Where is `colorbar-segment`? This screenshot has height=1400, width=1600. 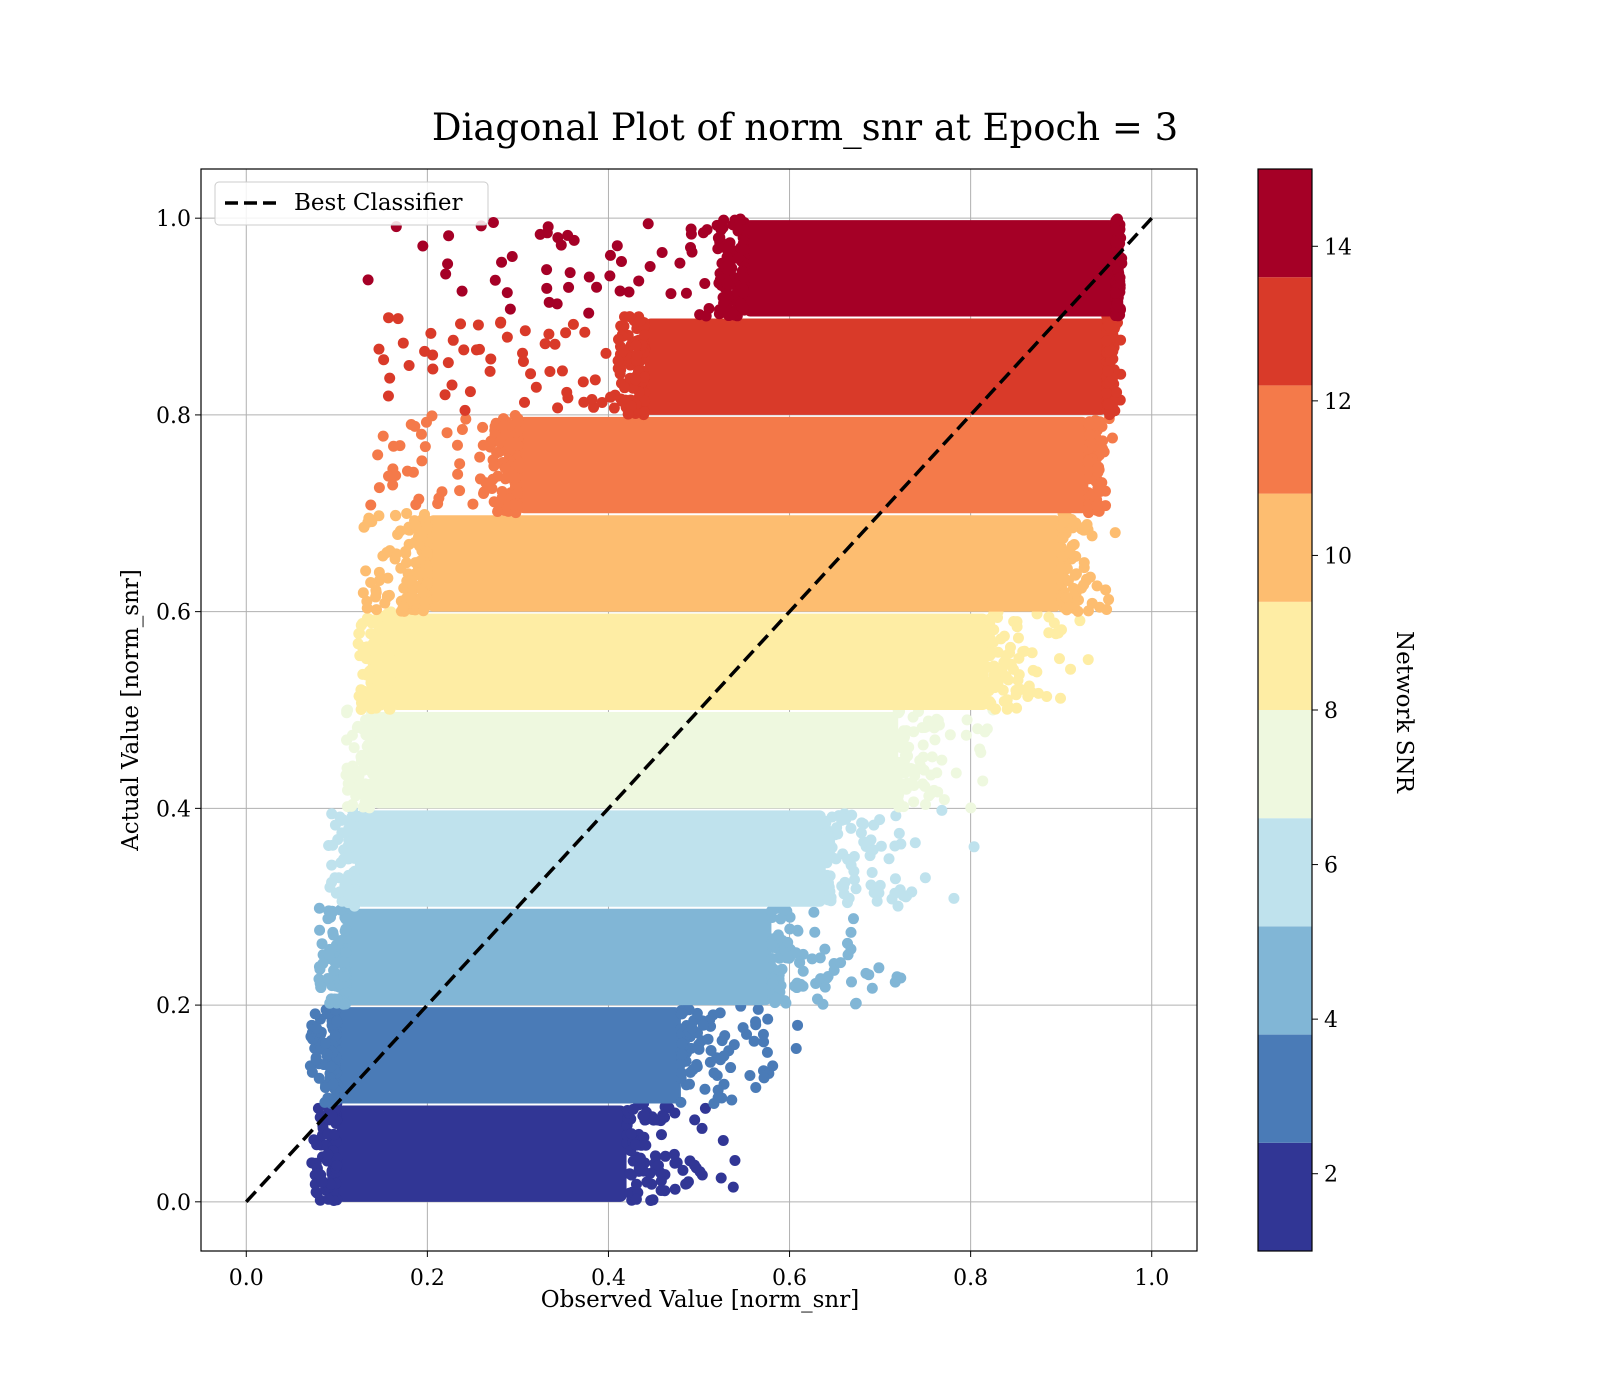 colorbar-segment is located at coordinates (1285, 439).